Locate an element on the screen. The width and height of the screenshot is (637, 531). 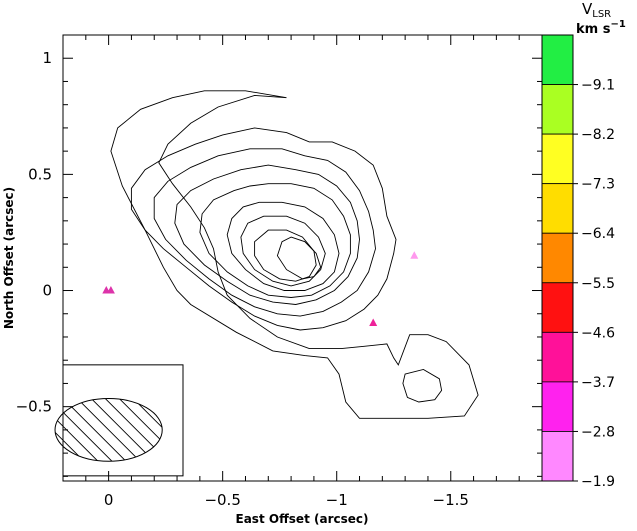
marker-group is located at coordinates (260, 288).